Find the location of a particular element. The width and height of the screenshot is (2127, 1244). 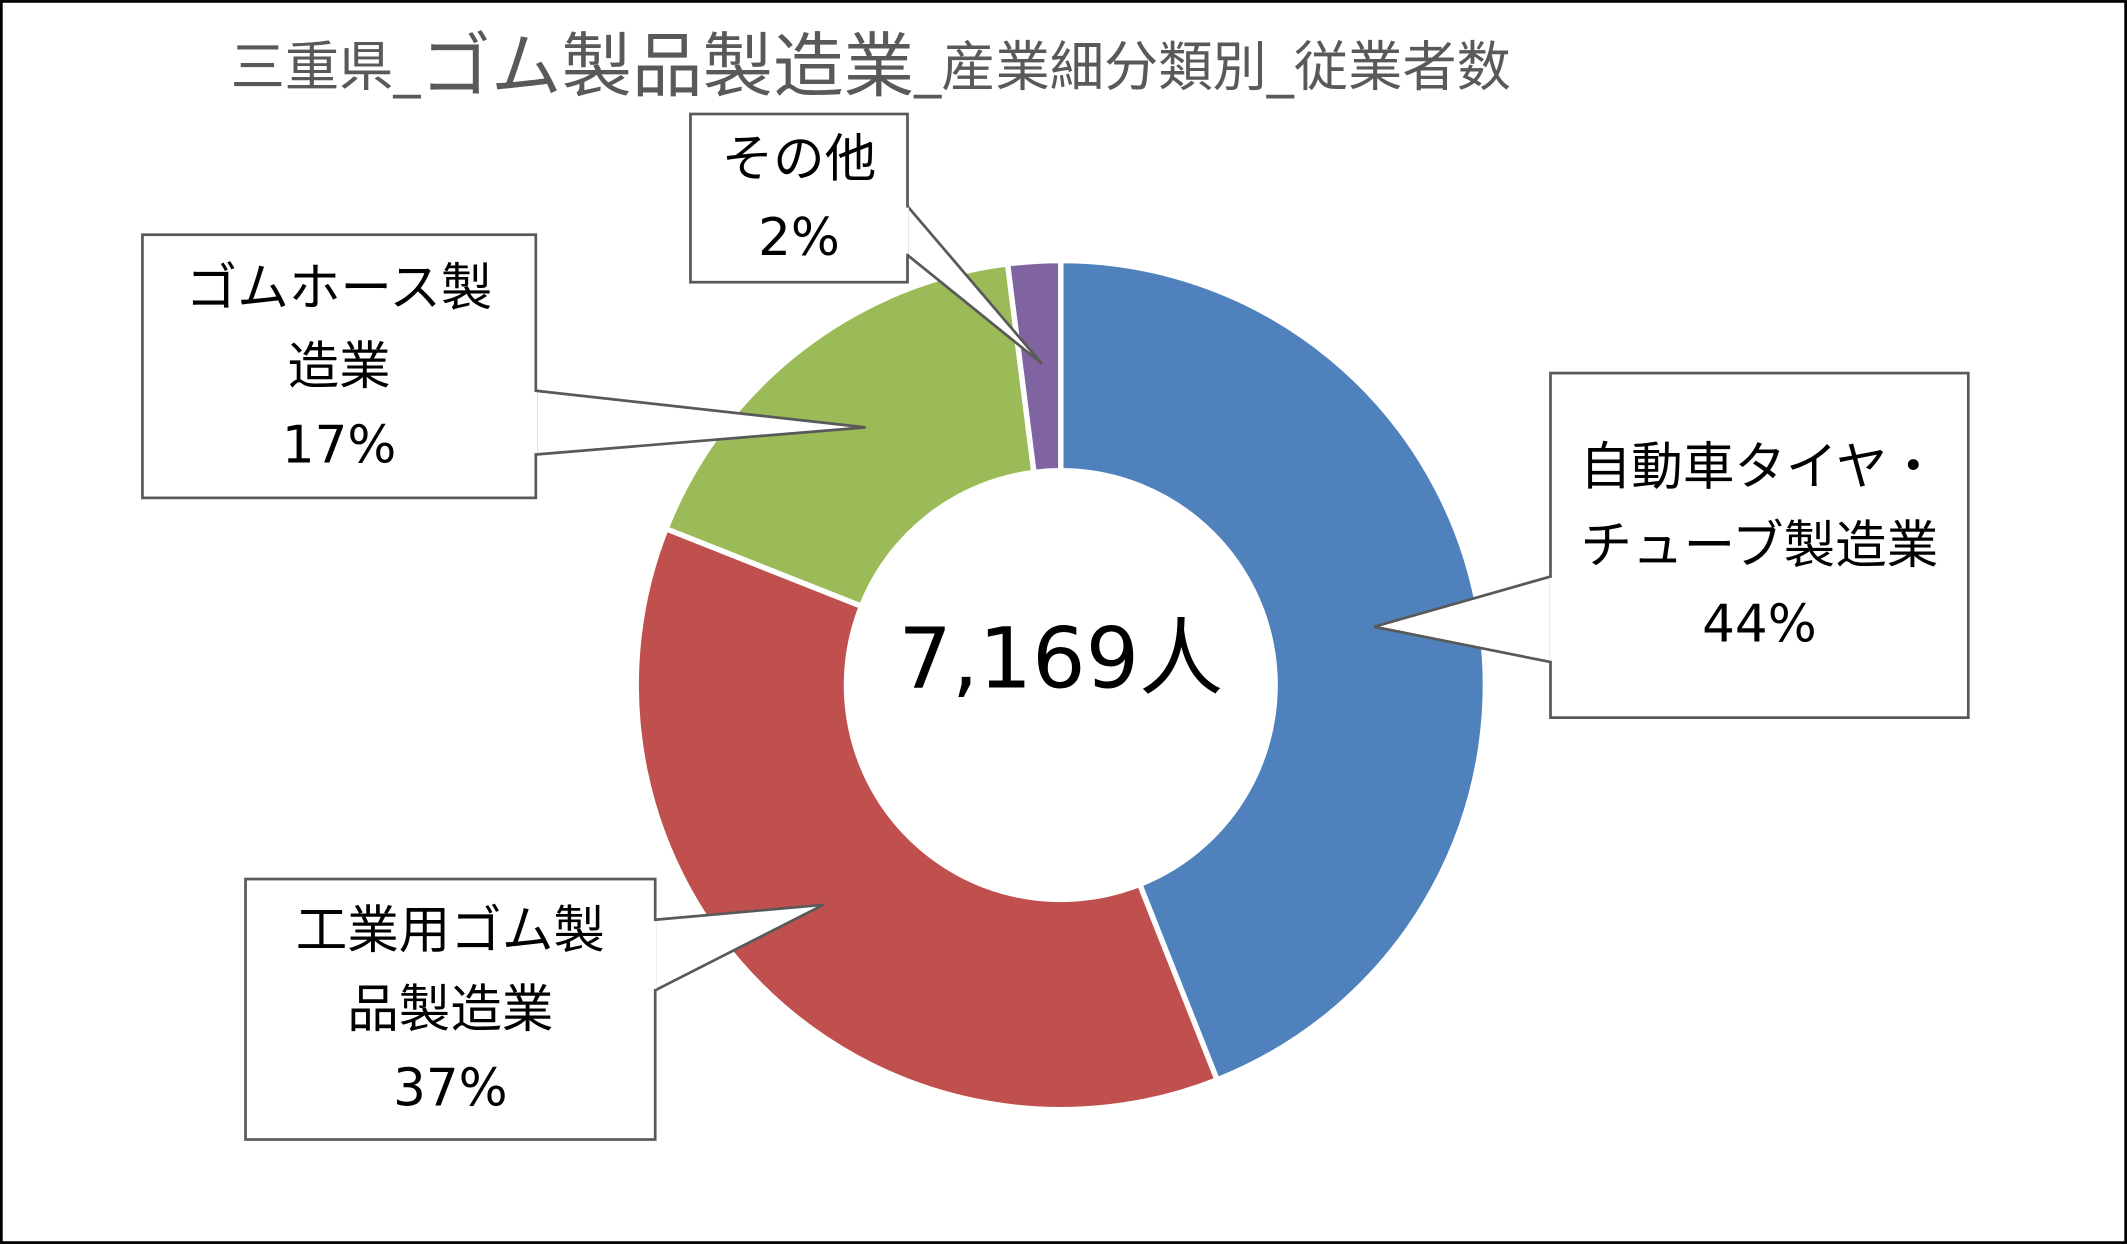

value-label: 44% is located at coordinates (1759, 624).